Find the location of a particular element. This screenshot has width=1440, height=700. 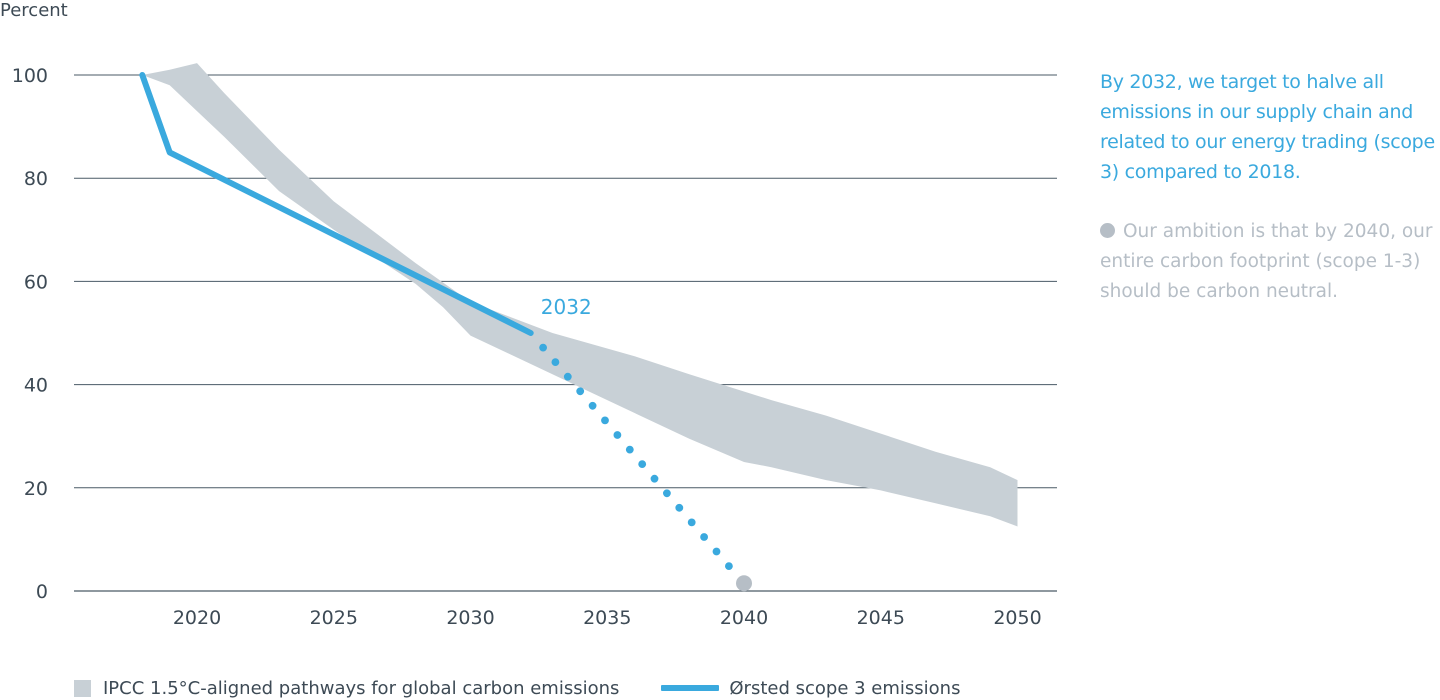

y-tick-20: 20 is located at coordinates (36, 489).